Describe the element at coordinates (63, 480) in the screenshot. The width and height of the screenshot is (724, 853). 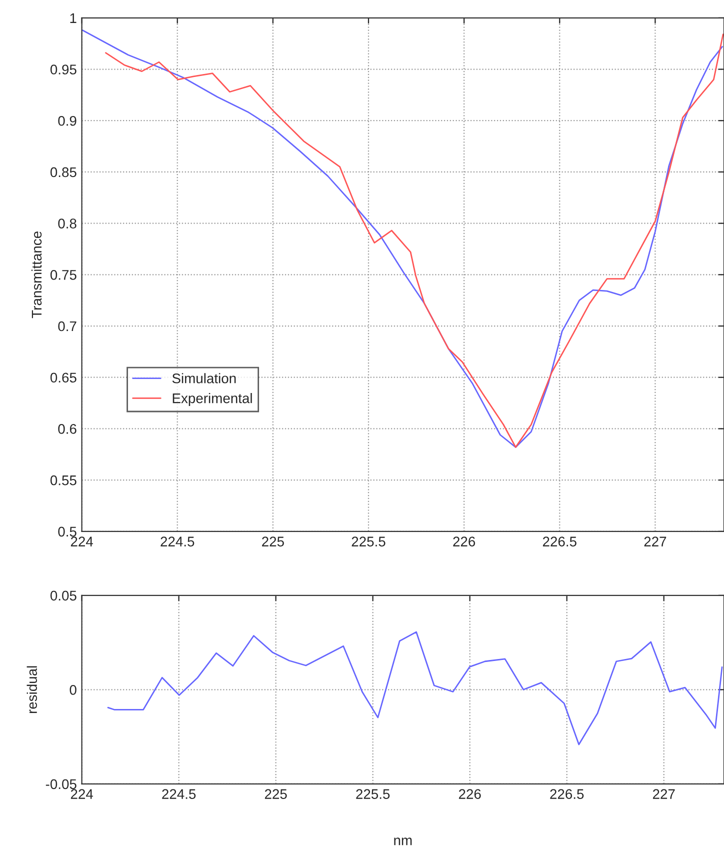
I see `y-tick-label: 0.55` at that location.